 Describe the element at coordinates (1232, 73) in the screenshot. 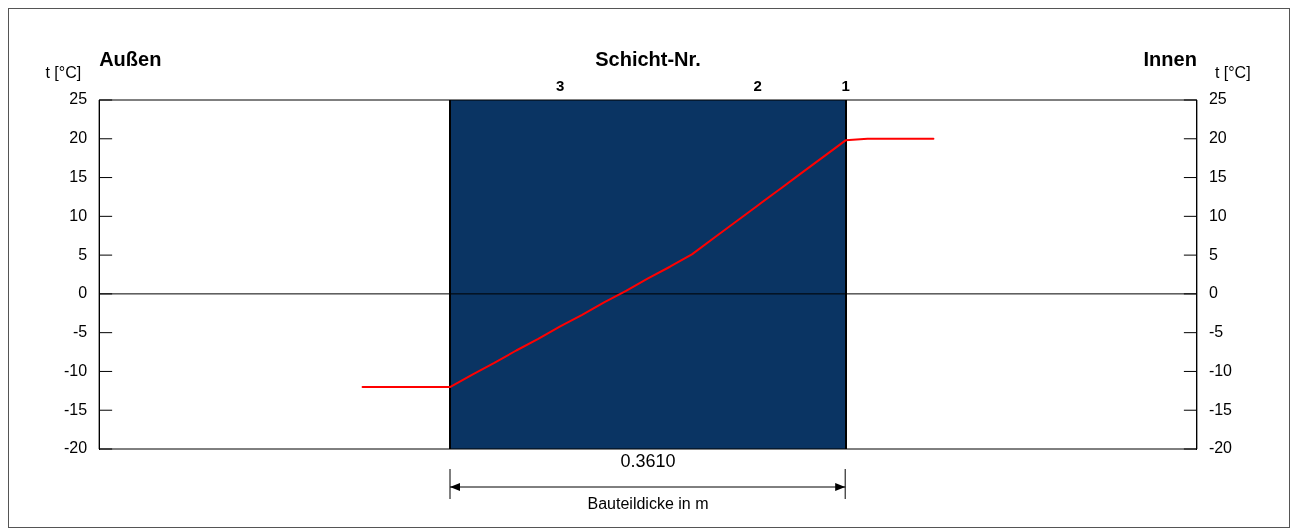

I see `y2-axis-title: t [°C]` at that location.